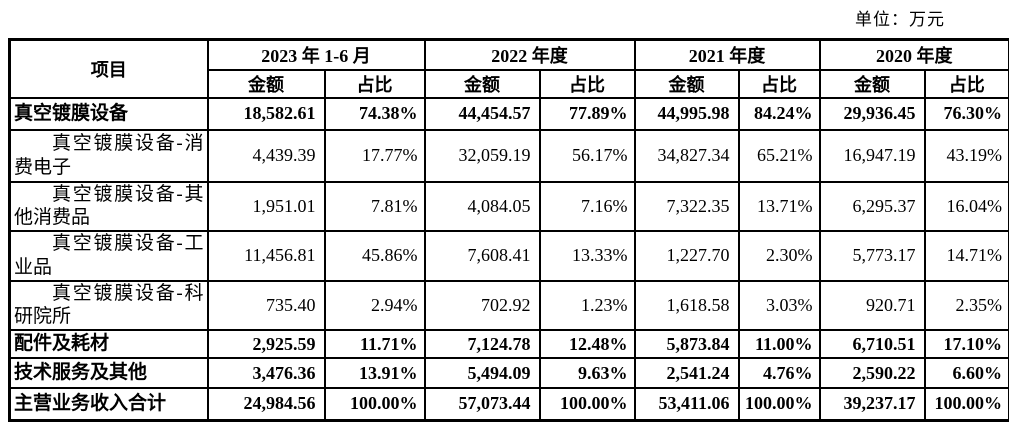 Image resolution: width=1009 pixels, height=426 pixels. Describe the element at coordinates (482, 256) in the screenshot. I see `amount-cell: 7,608.41` at that location.